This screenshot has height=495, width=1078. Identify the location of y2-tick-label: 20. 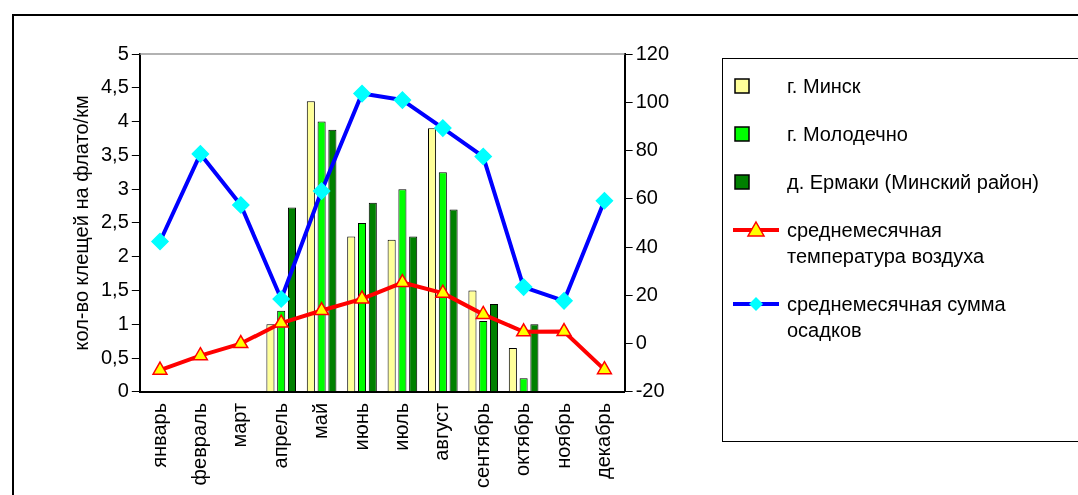
(646, 293).